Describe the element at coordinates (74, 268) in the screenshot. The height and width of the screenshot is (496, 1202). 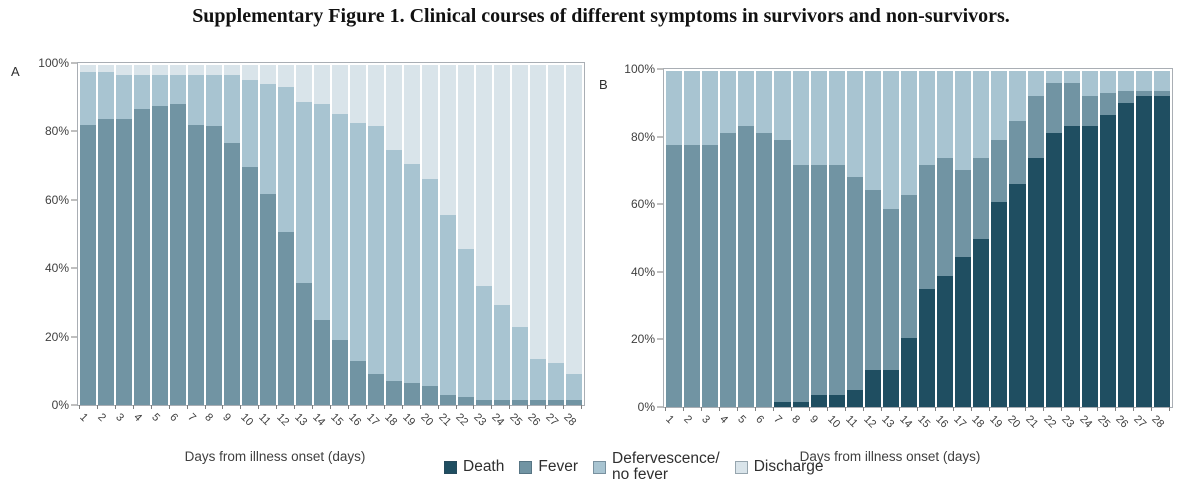
I see `y-axis-tick` at that location.